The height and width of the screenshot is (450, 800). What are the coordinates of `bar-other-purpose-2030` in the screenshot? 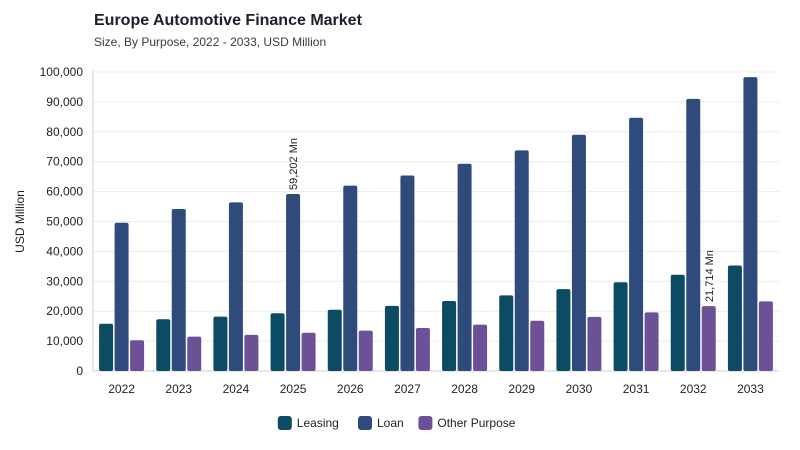 It's located at (594, 343).